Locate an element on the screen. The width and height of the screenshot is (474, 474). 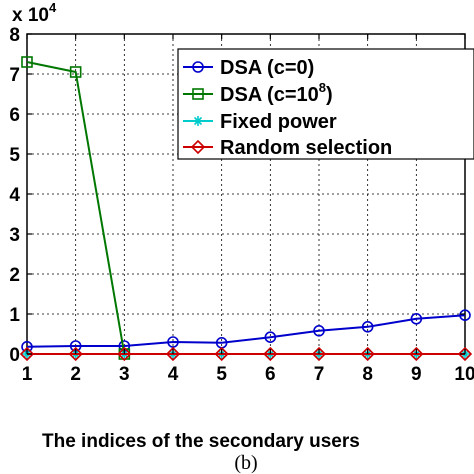
legend-entry: Random selection is located at coordinates (287, 148).